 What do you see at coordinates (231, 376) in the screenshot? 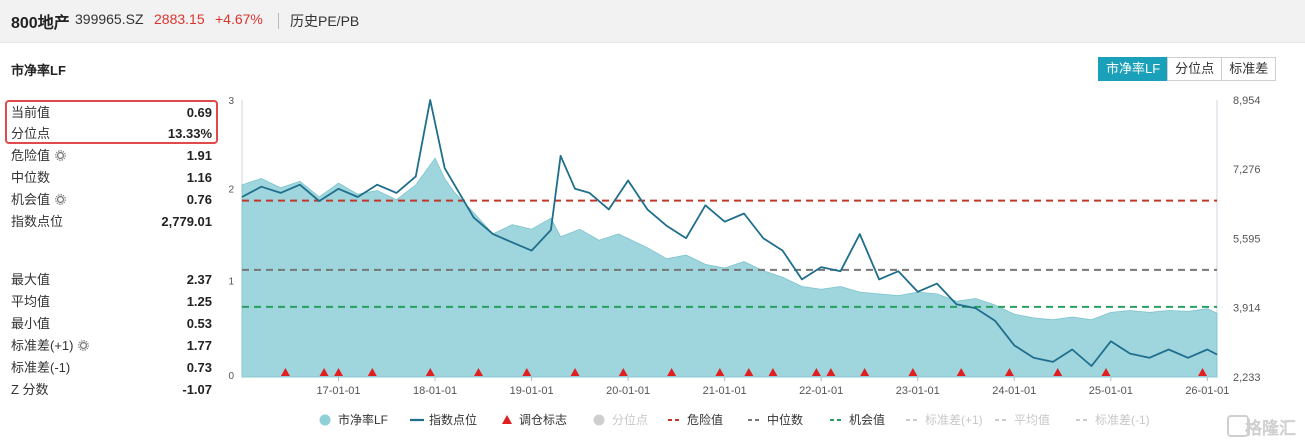
I see `left-tick-label: 0` at bounding box center [231, 376].